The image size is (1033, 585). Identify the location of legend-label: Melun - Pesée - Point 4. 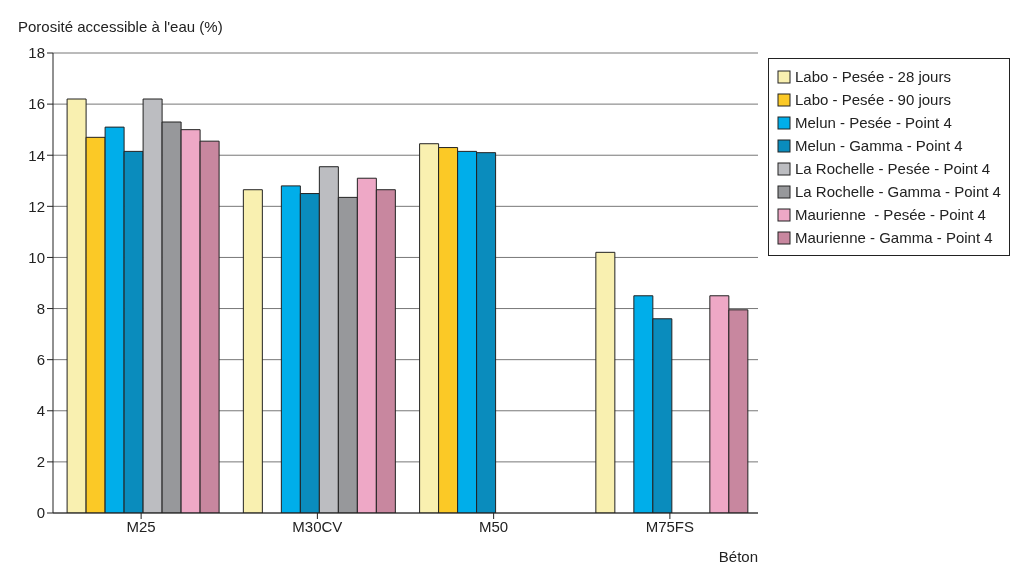
(873, 122).